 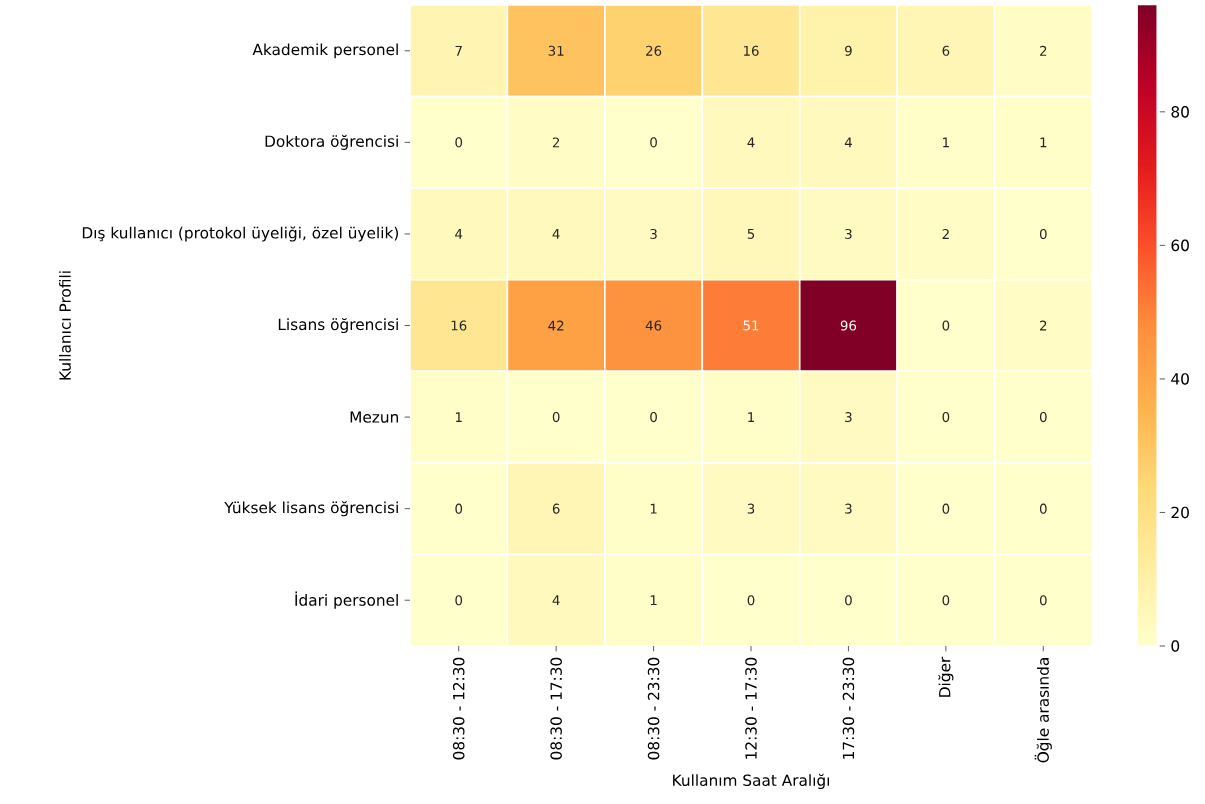 What do you see at coordinates (240, 234) in the screenshot?
I see `y-tick-label: Dış kullanıcı (protokol üyeliği, özel üyelik)` at bounding box center [240, 234].